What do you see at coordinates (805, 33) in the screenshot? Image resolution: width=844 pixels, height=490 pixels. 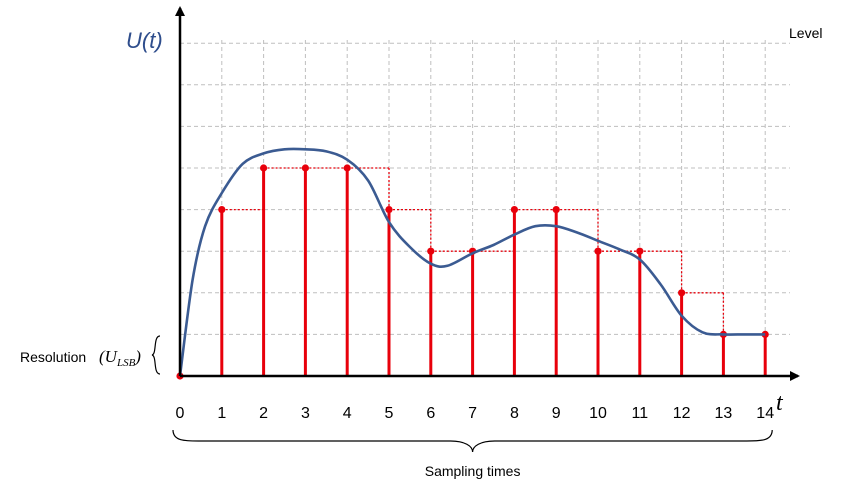 I see `level-label: Level` at bounding box center [805, 33].